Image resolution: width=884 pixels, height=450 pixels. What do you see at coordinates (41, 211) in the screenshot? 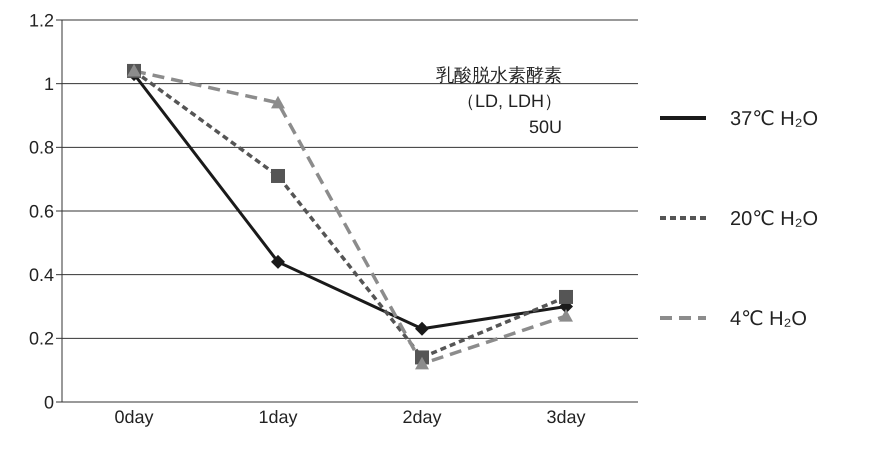
I see `y-tick-label: 0.6` at bounding box center [41, 211].